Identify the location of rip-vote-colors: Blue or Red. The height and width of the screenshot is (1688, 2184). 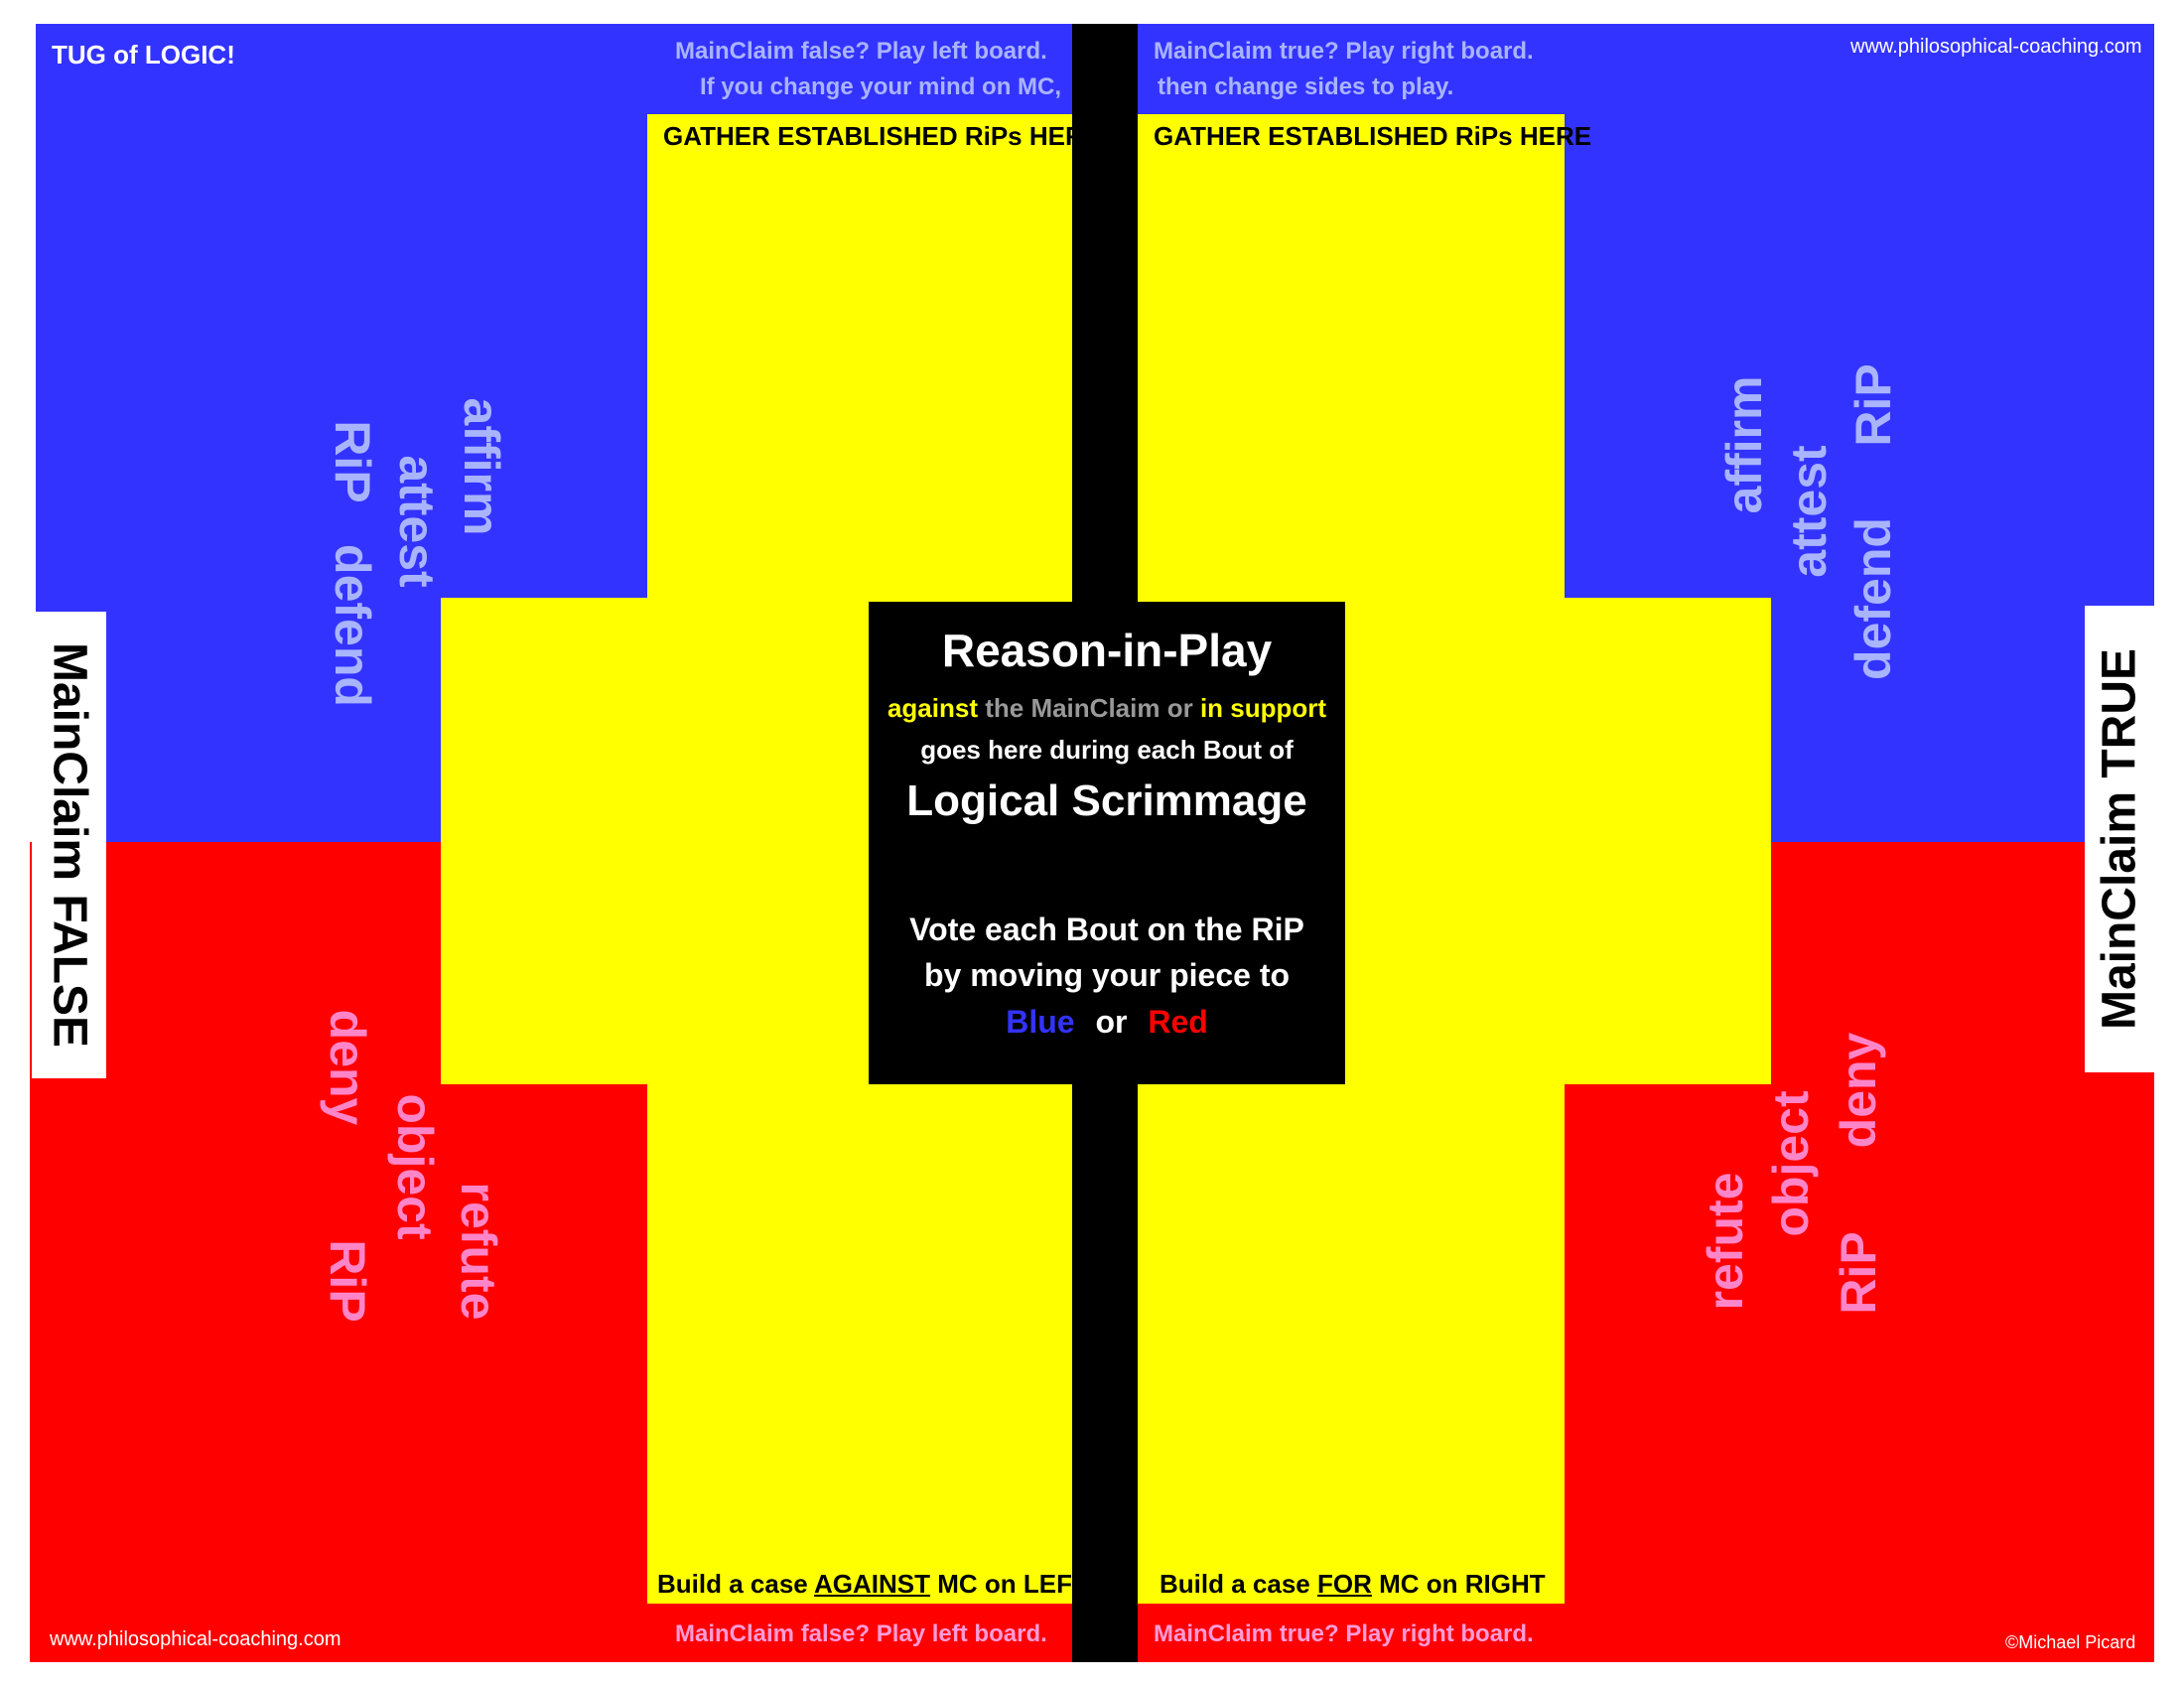
(1107, 1022).